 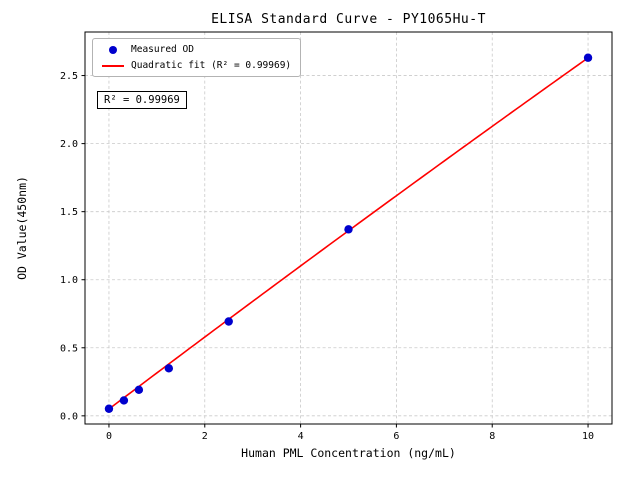 I want to click on svg-text: 1.0, so click(x=69, y=280).